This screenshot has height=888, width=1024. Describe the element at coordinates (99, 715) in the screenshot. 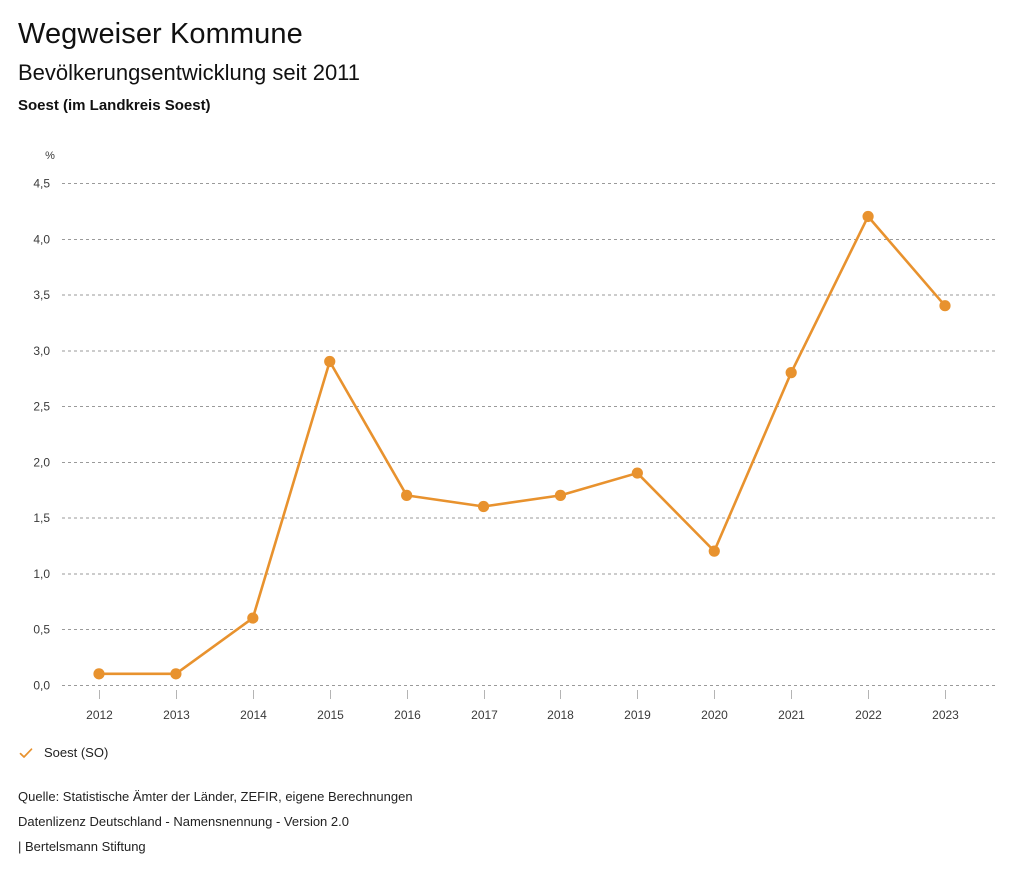

I see `x-axis-tick-label: 2012` at that location.